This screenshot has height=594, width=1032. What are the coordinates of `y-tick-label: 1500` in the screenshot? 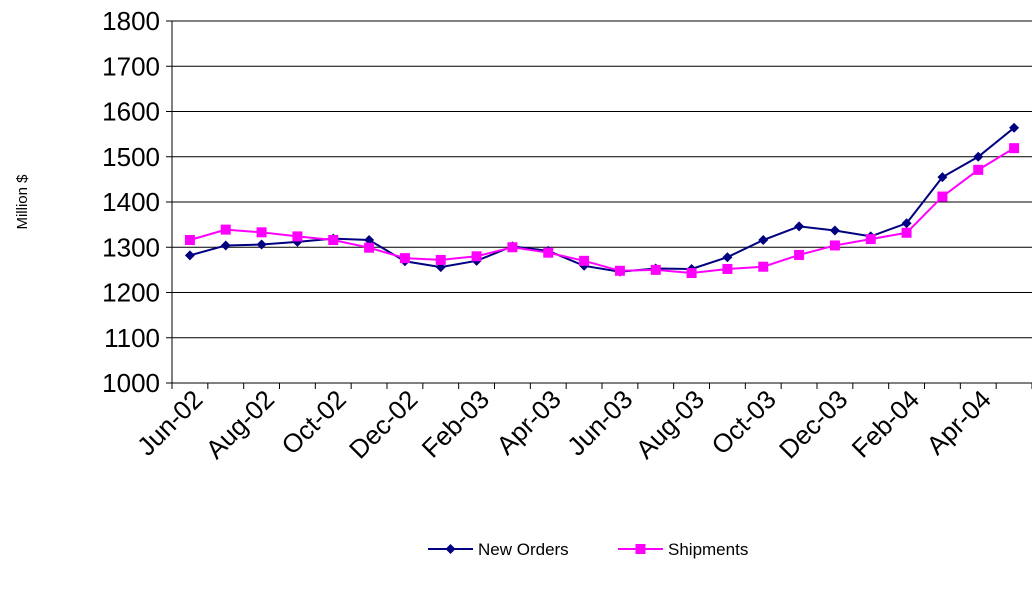 It's located at (131, 157).